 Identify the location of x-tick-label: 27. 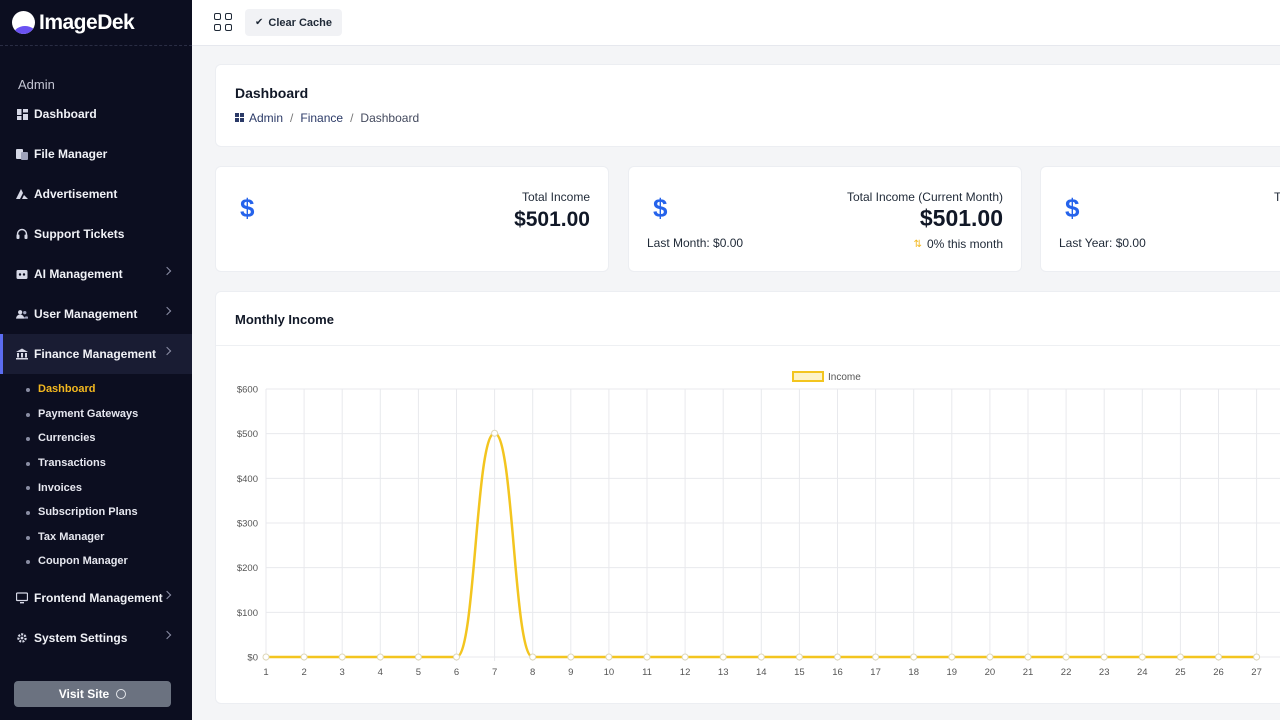
(1256, 672).